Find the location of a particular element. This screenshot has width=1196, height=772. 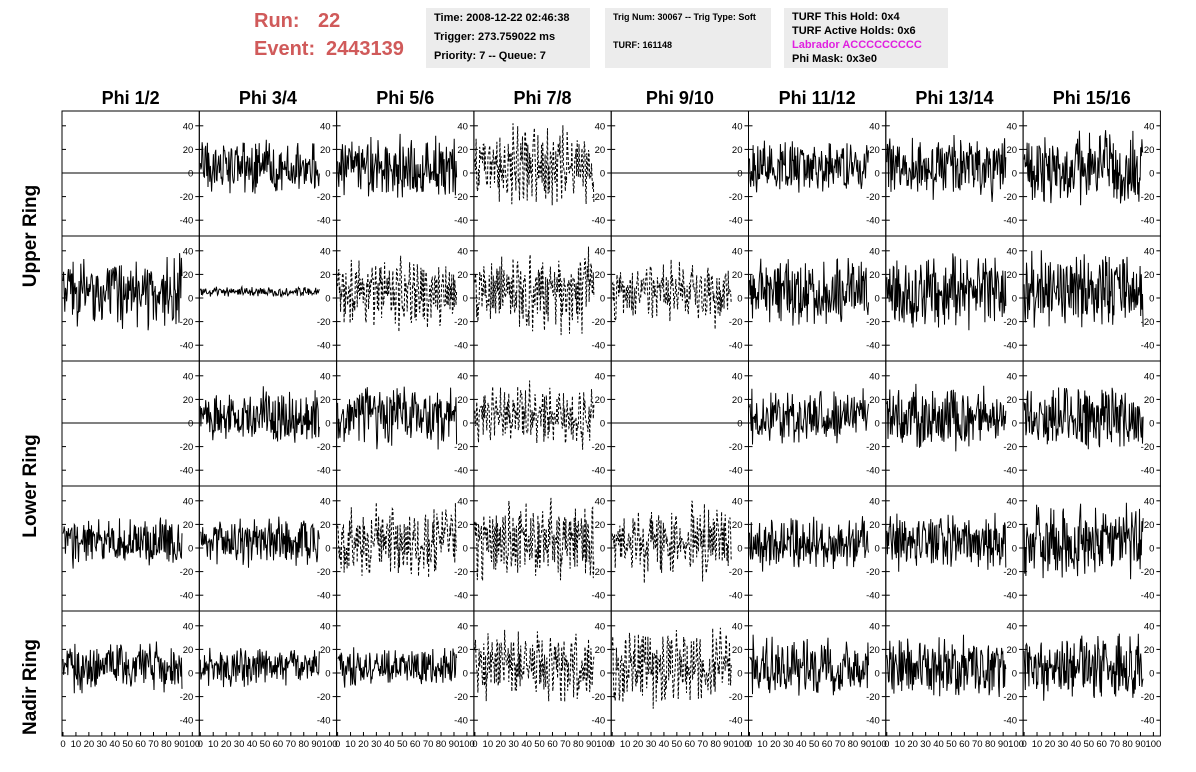

column-header: Phi 13/14 is located at coordinates (954, 98).